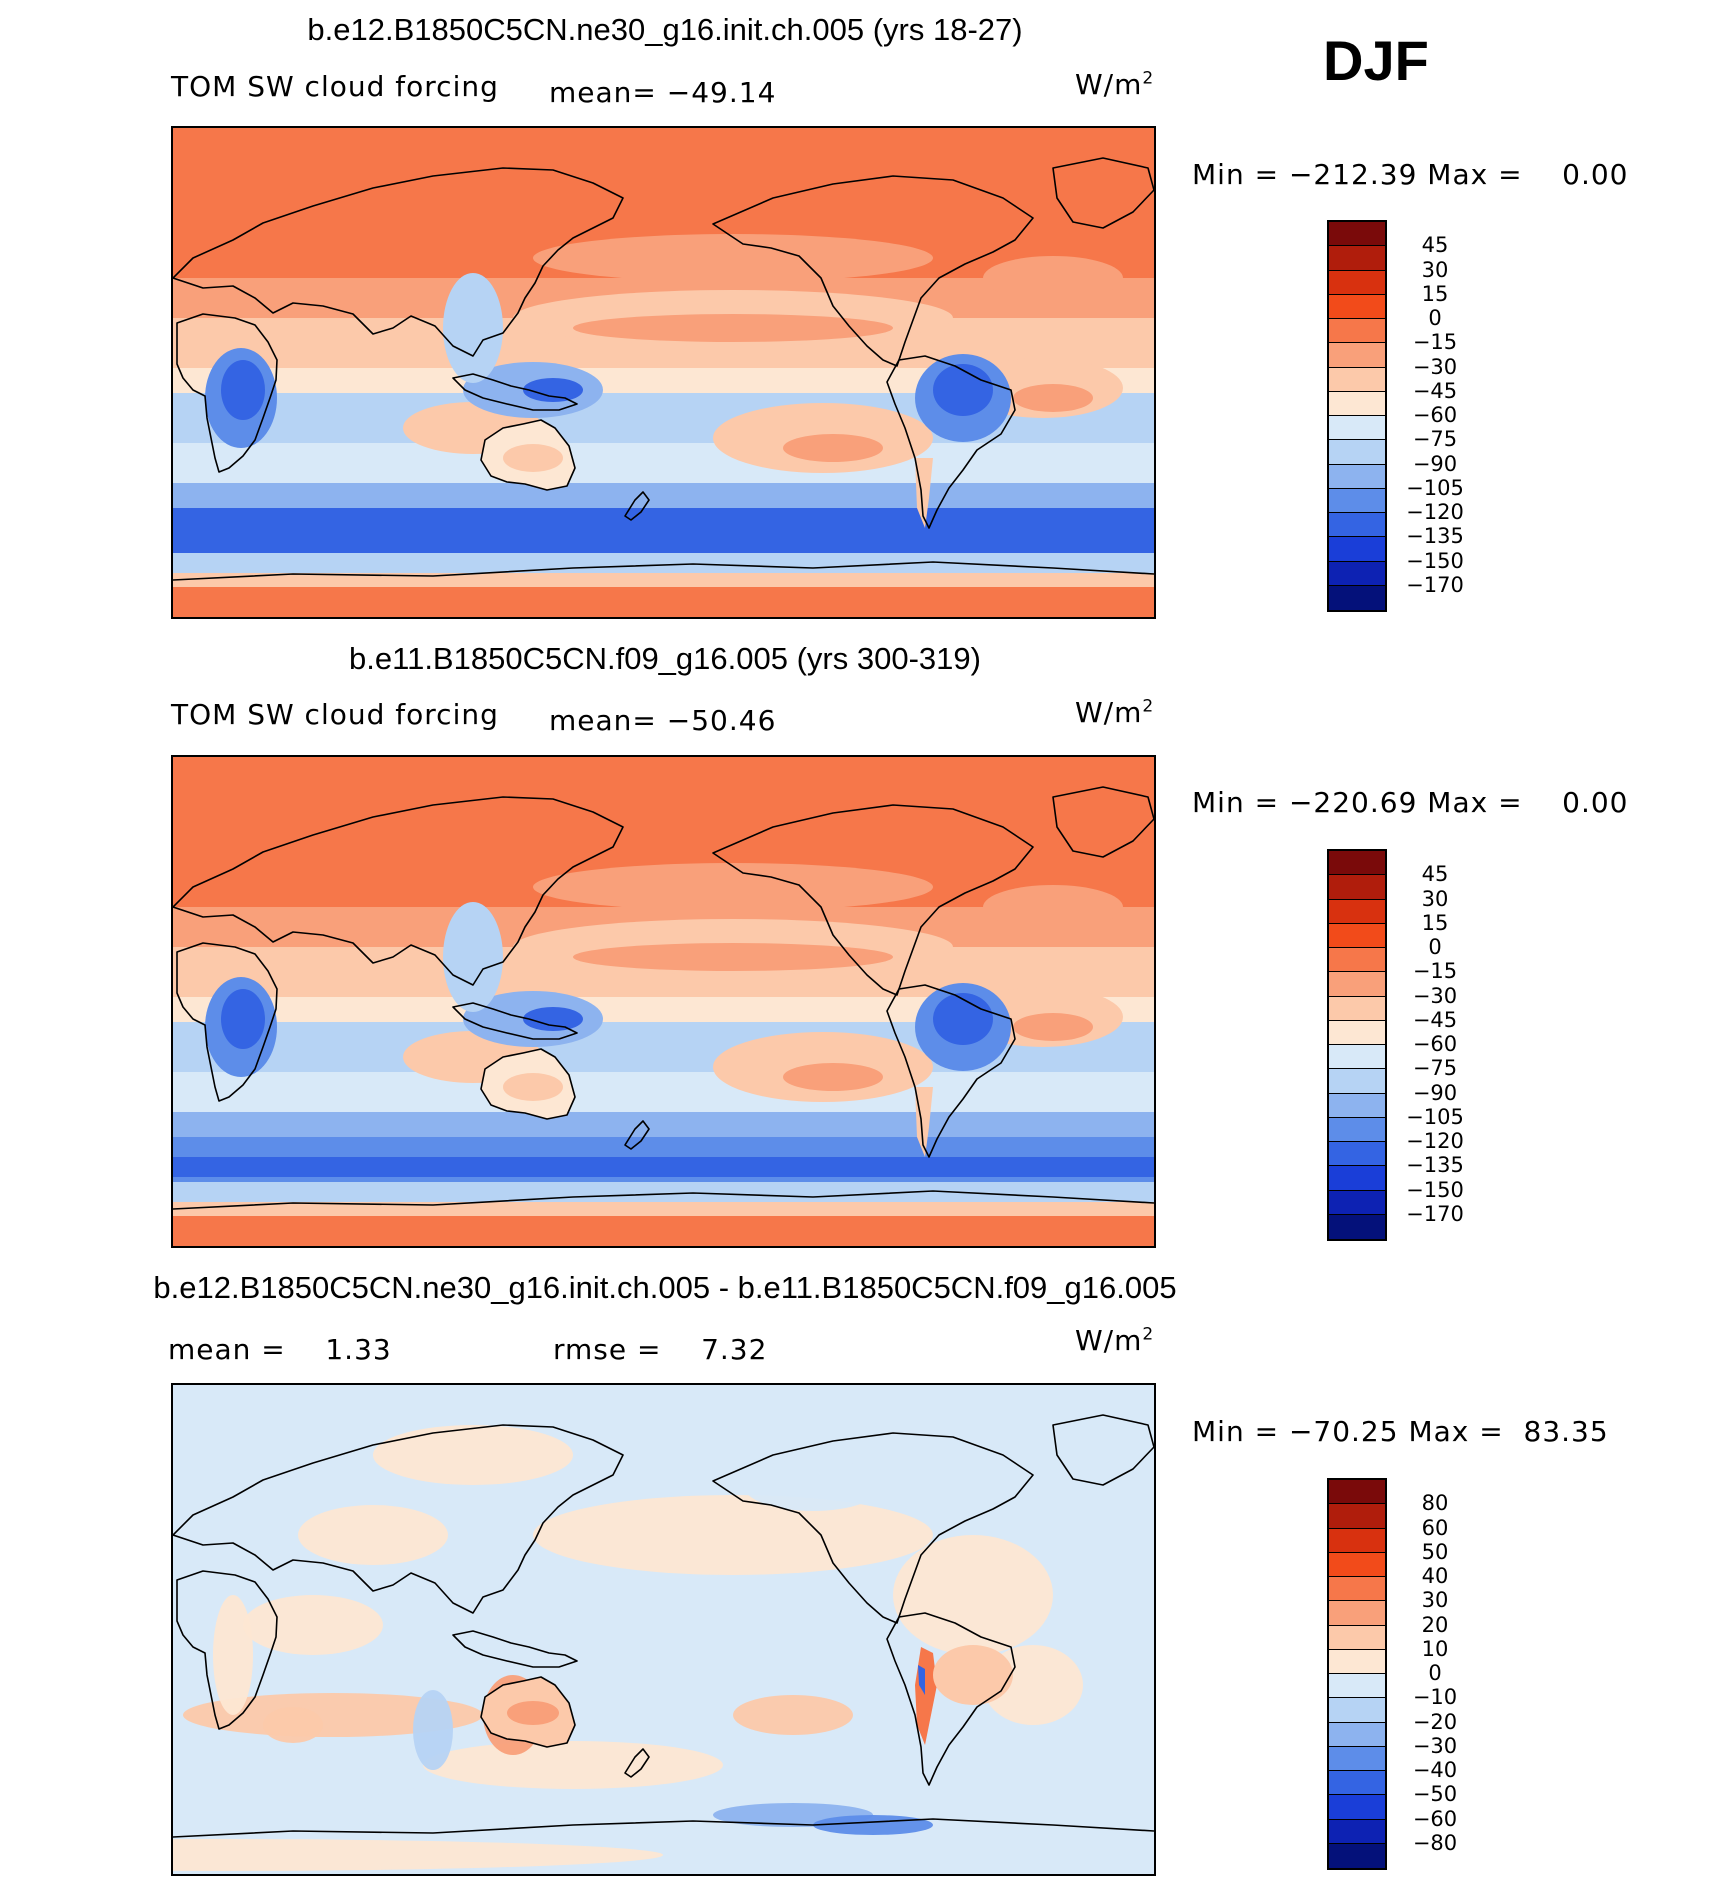 The height and width of the screenshot is (1891, 1710). What do you see at coordinates (1435, 1842) in the screenshot?
I see `colorbar-tick-label: −80` at bounding box center [1435, 1842].